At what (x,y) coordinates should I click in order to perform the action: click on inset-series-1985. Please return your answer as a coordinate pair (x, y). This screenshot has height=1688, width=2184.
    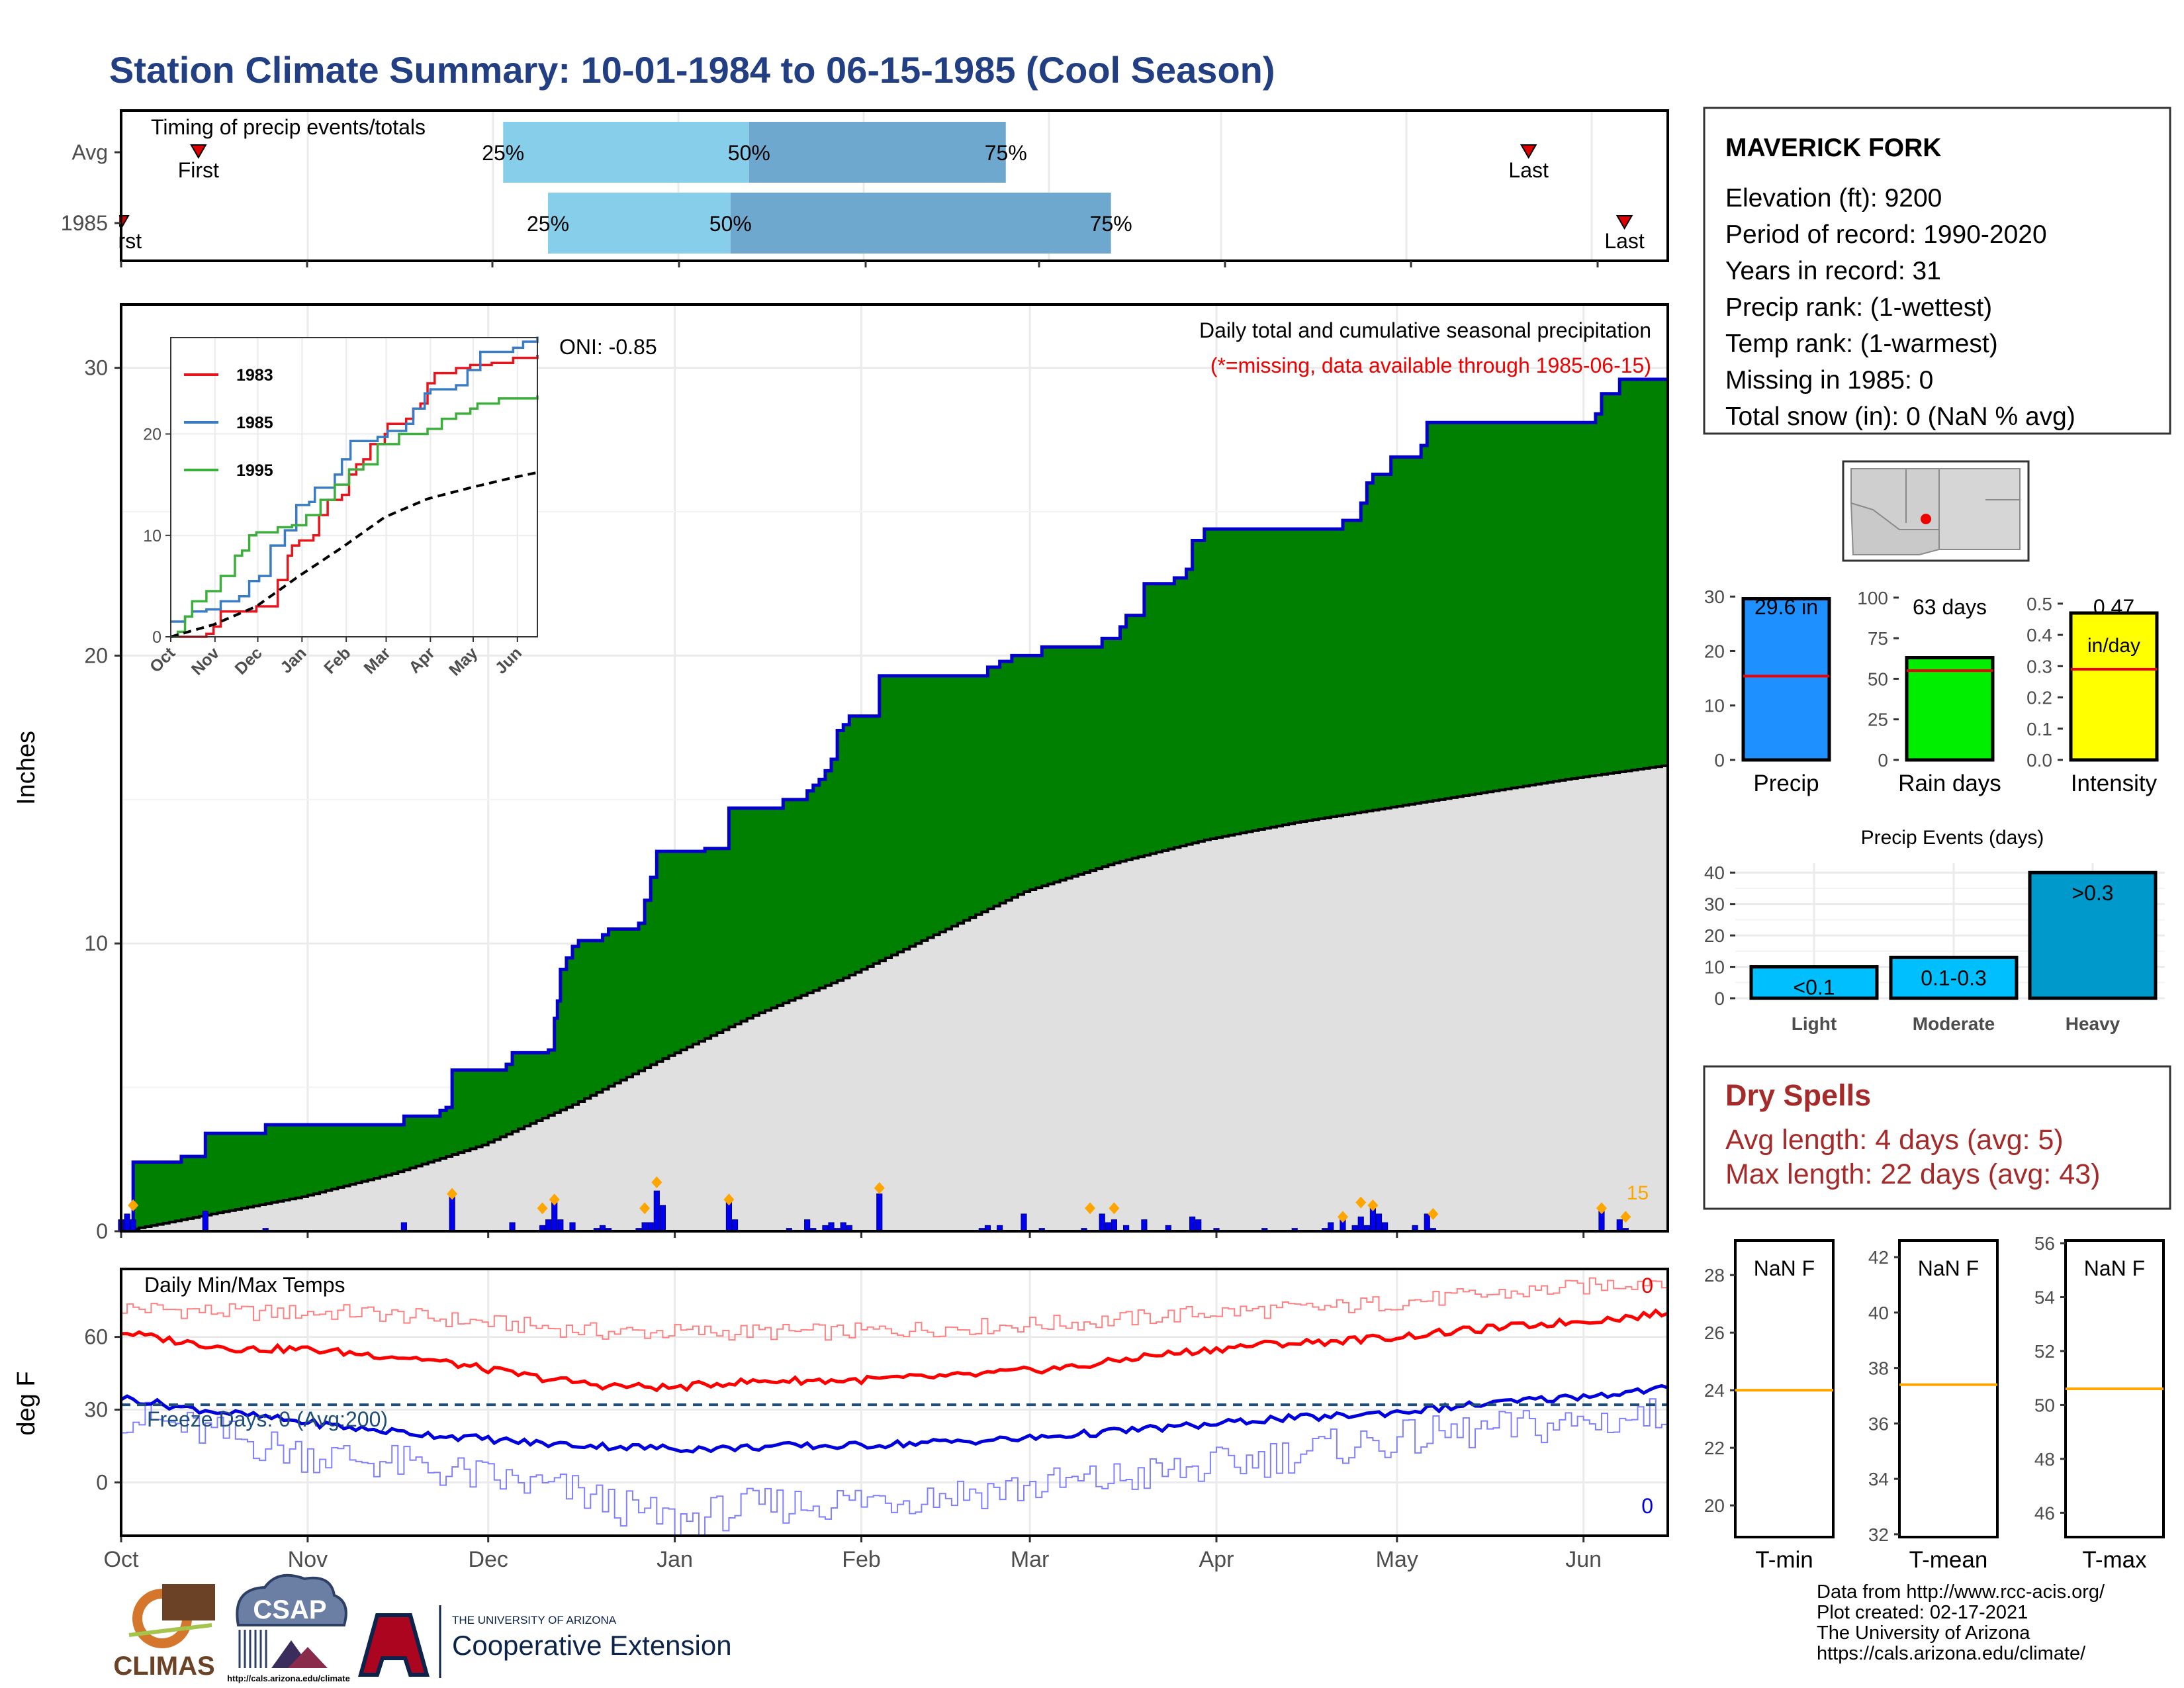
    Looking at the image, I should click on (355, 479).